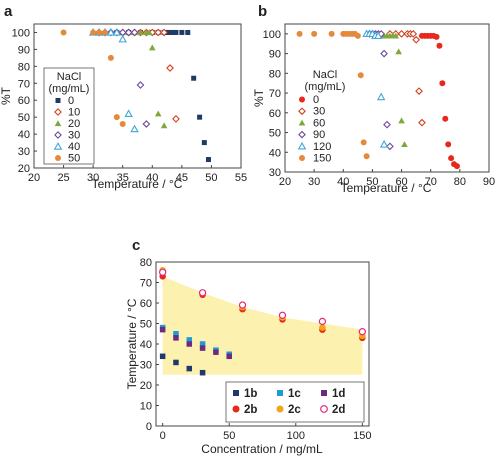 The height and width of the screenshot is (466, 500). I want to click on legend-title-line1-b: NaCl, so click(325, 75).